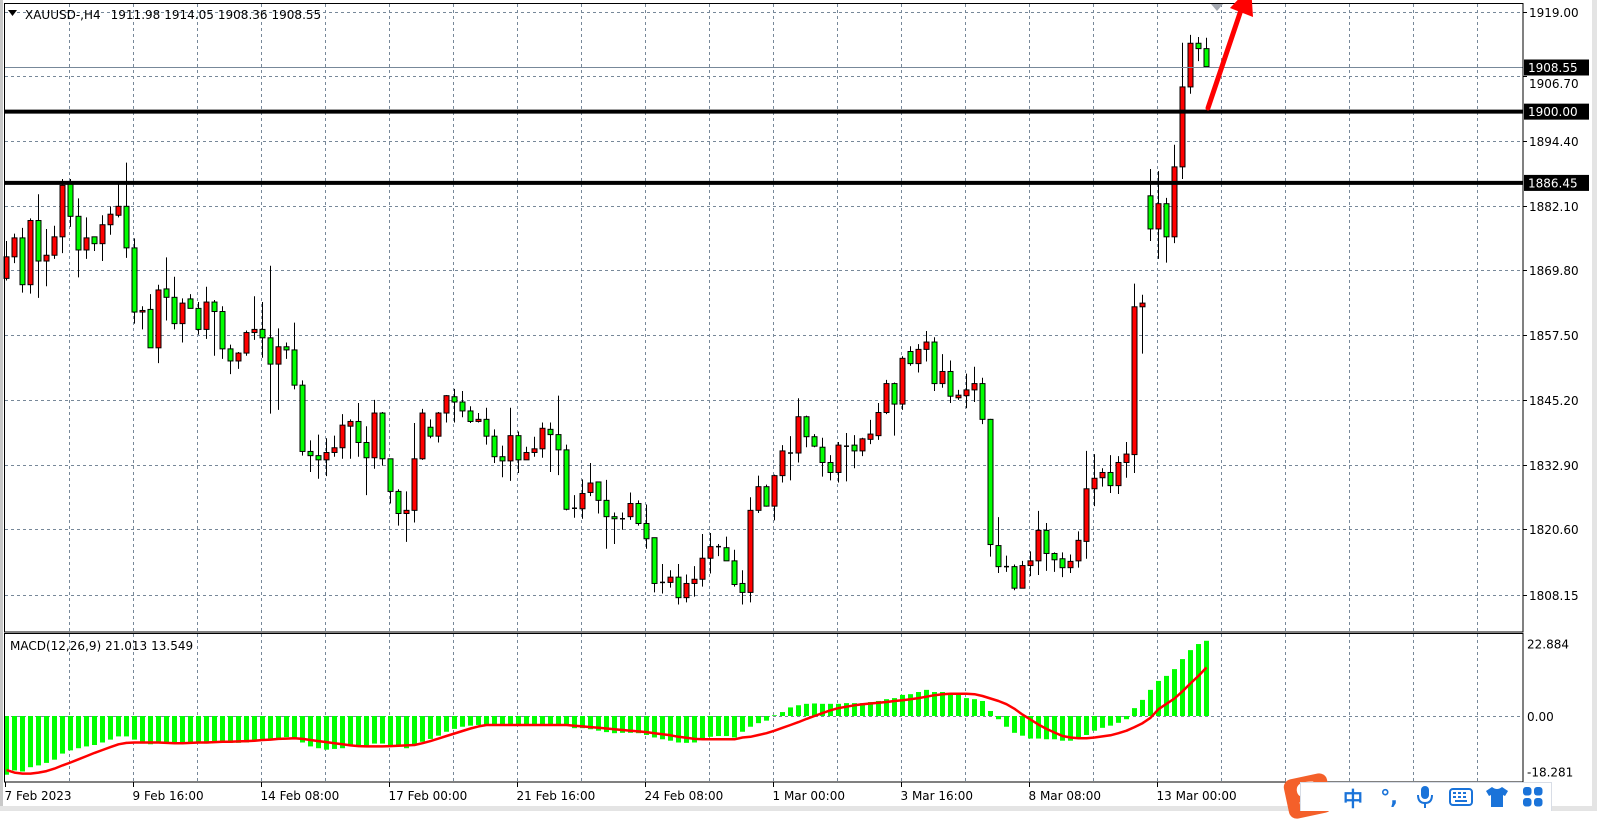 The height and width of the screenshot is (820, 1597). Describe the element at coordinates (12, 13) in the screenshot. I see `collapse-triangle-icon` at that location.